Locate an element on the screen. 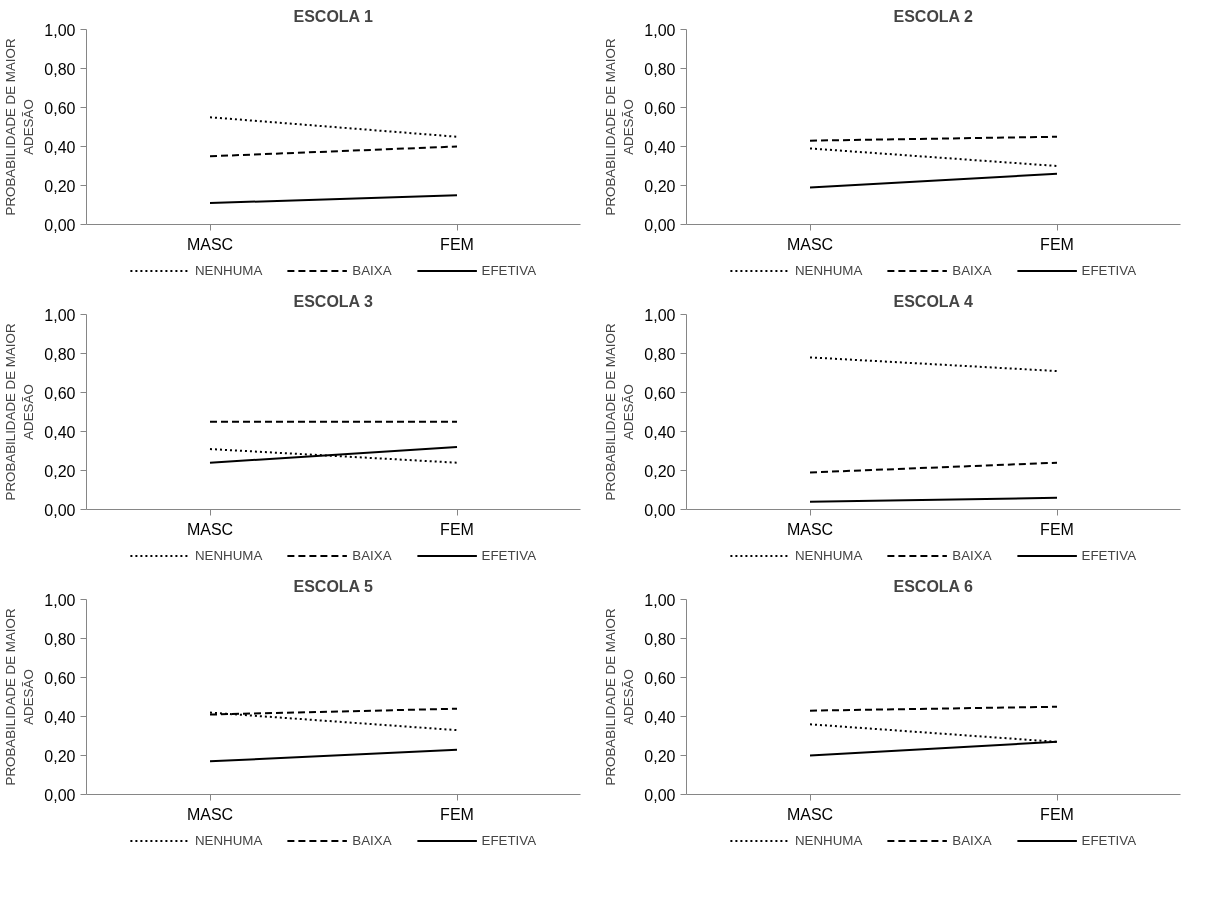 The image size is (1222, 902). chart-title: ESCOLA 4 is located at coordinates (933, 301).